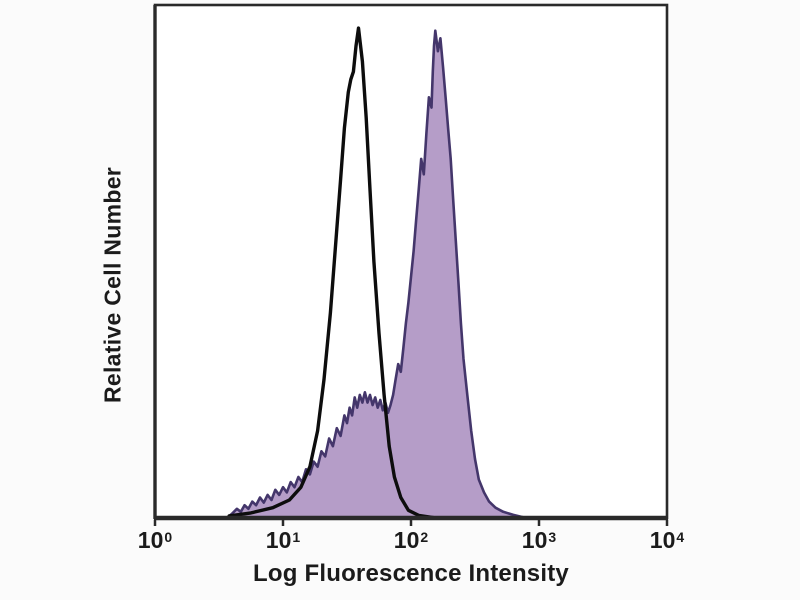 The width and height of the screenshot is (800, 600). I want to click on x-axis-label: Log Fluorescence Intensity, so click(411, 573).